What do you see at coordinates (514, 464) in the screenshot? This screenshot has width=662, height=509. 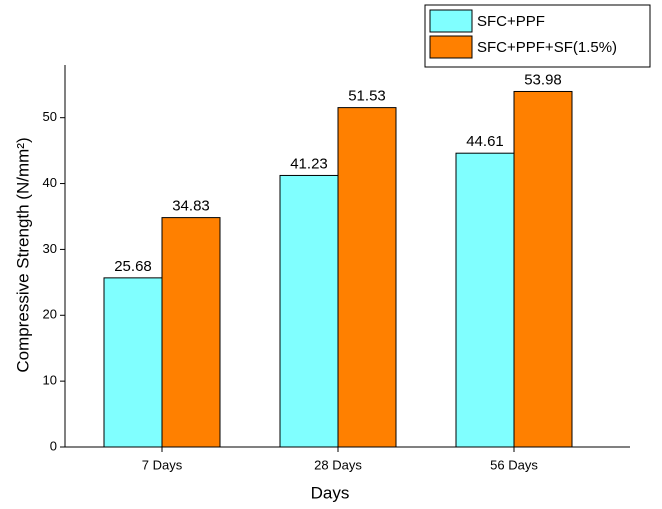 I see `x-tick-label: 56 Days` at bounding box center [514, 464].